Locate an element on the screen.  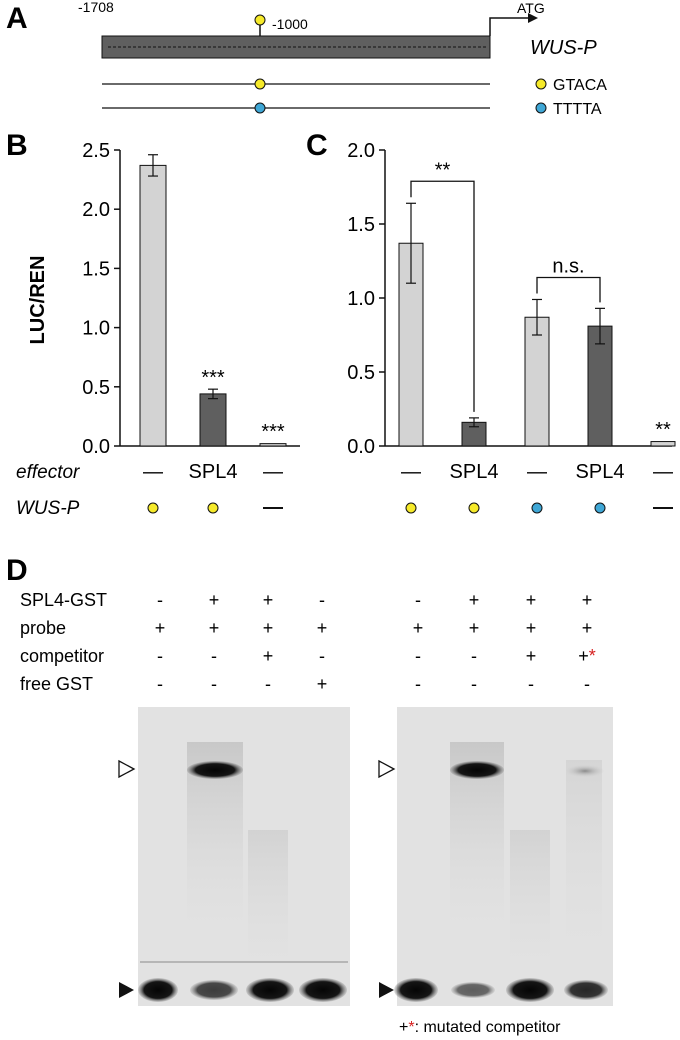
left-open-arrowhead is located at coordinates (127, 769).